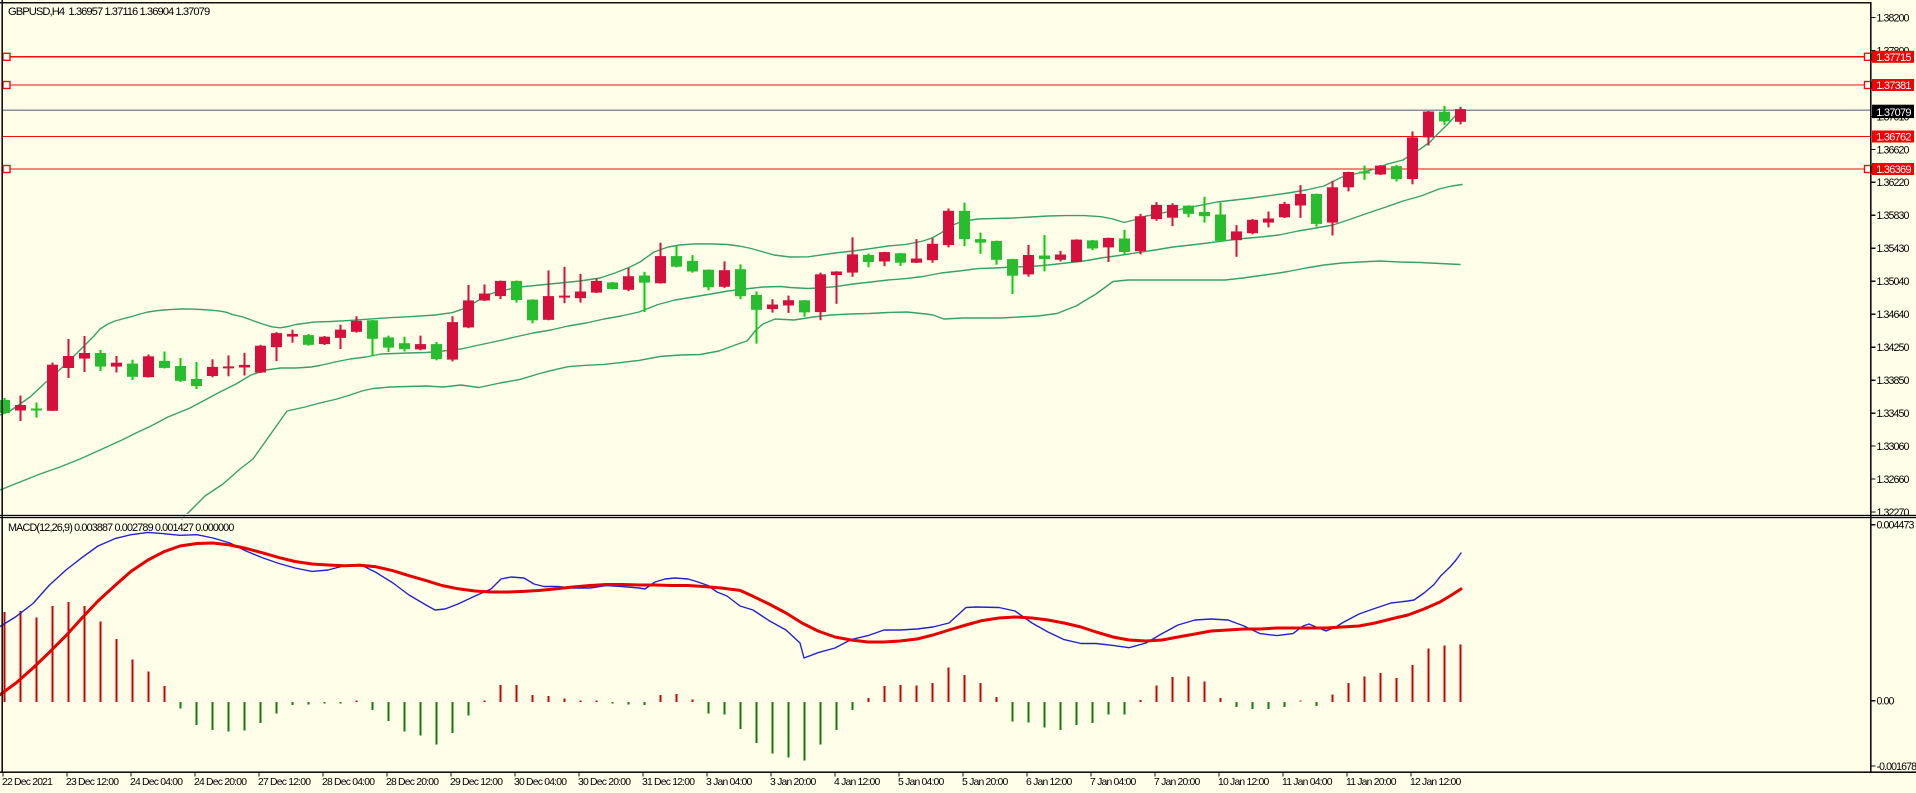 The height and width of the screenshot is (793, 1916). Describe the element at coordinates (1113, 782) in the screenshot. I see `svg-text: 7 Jan 04:00` at that location.